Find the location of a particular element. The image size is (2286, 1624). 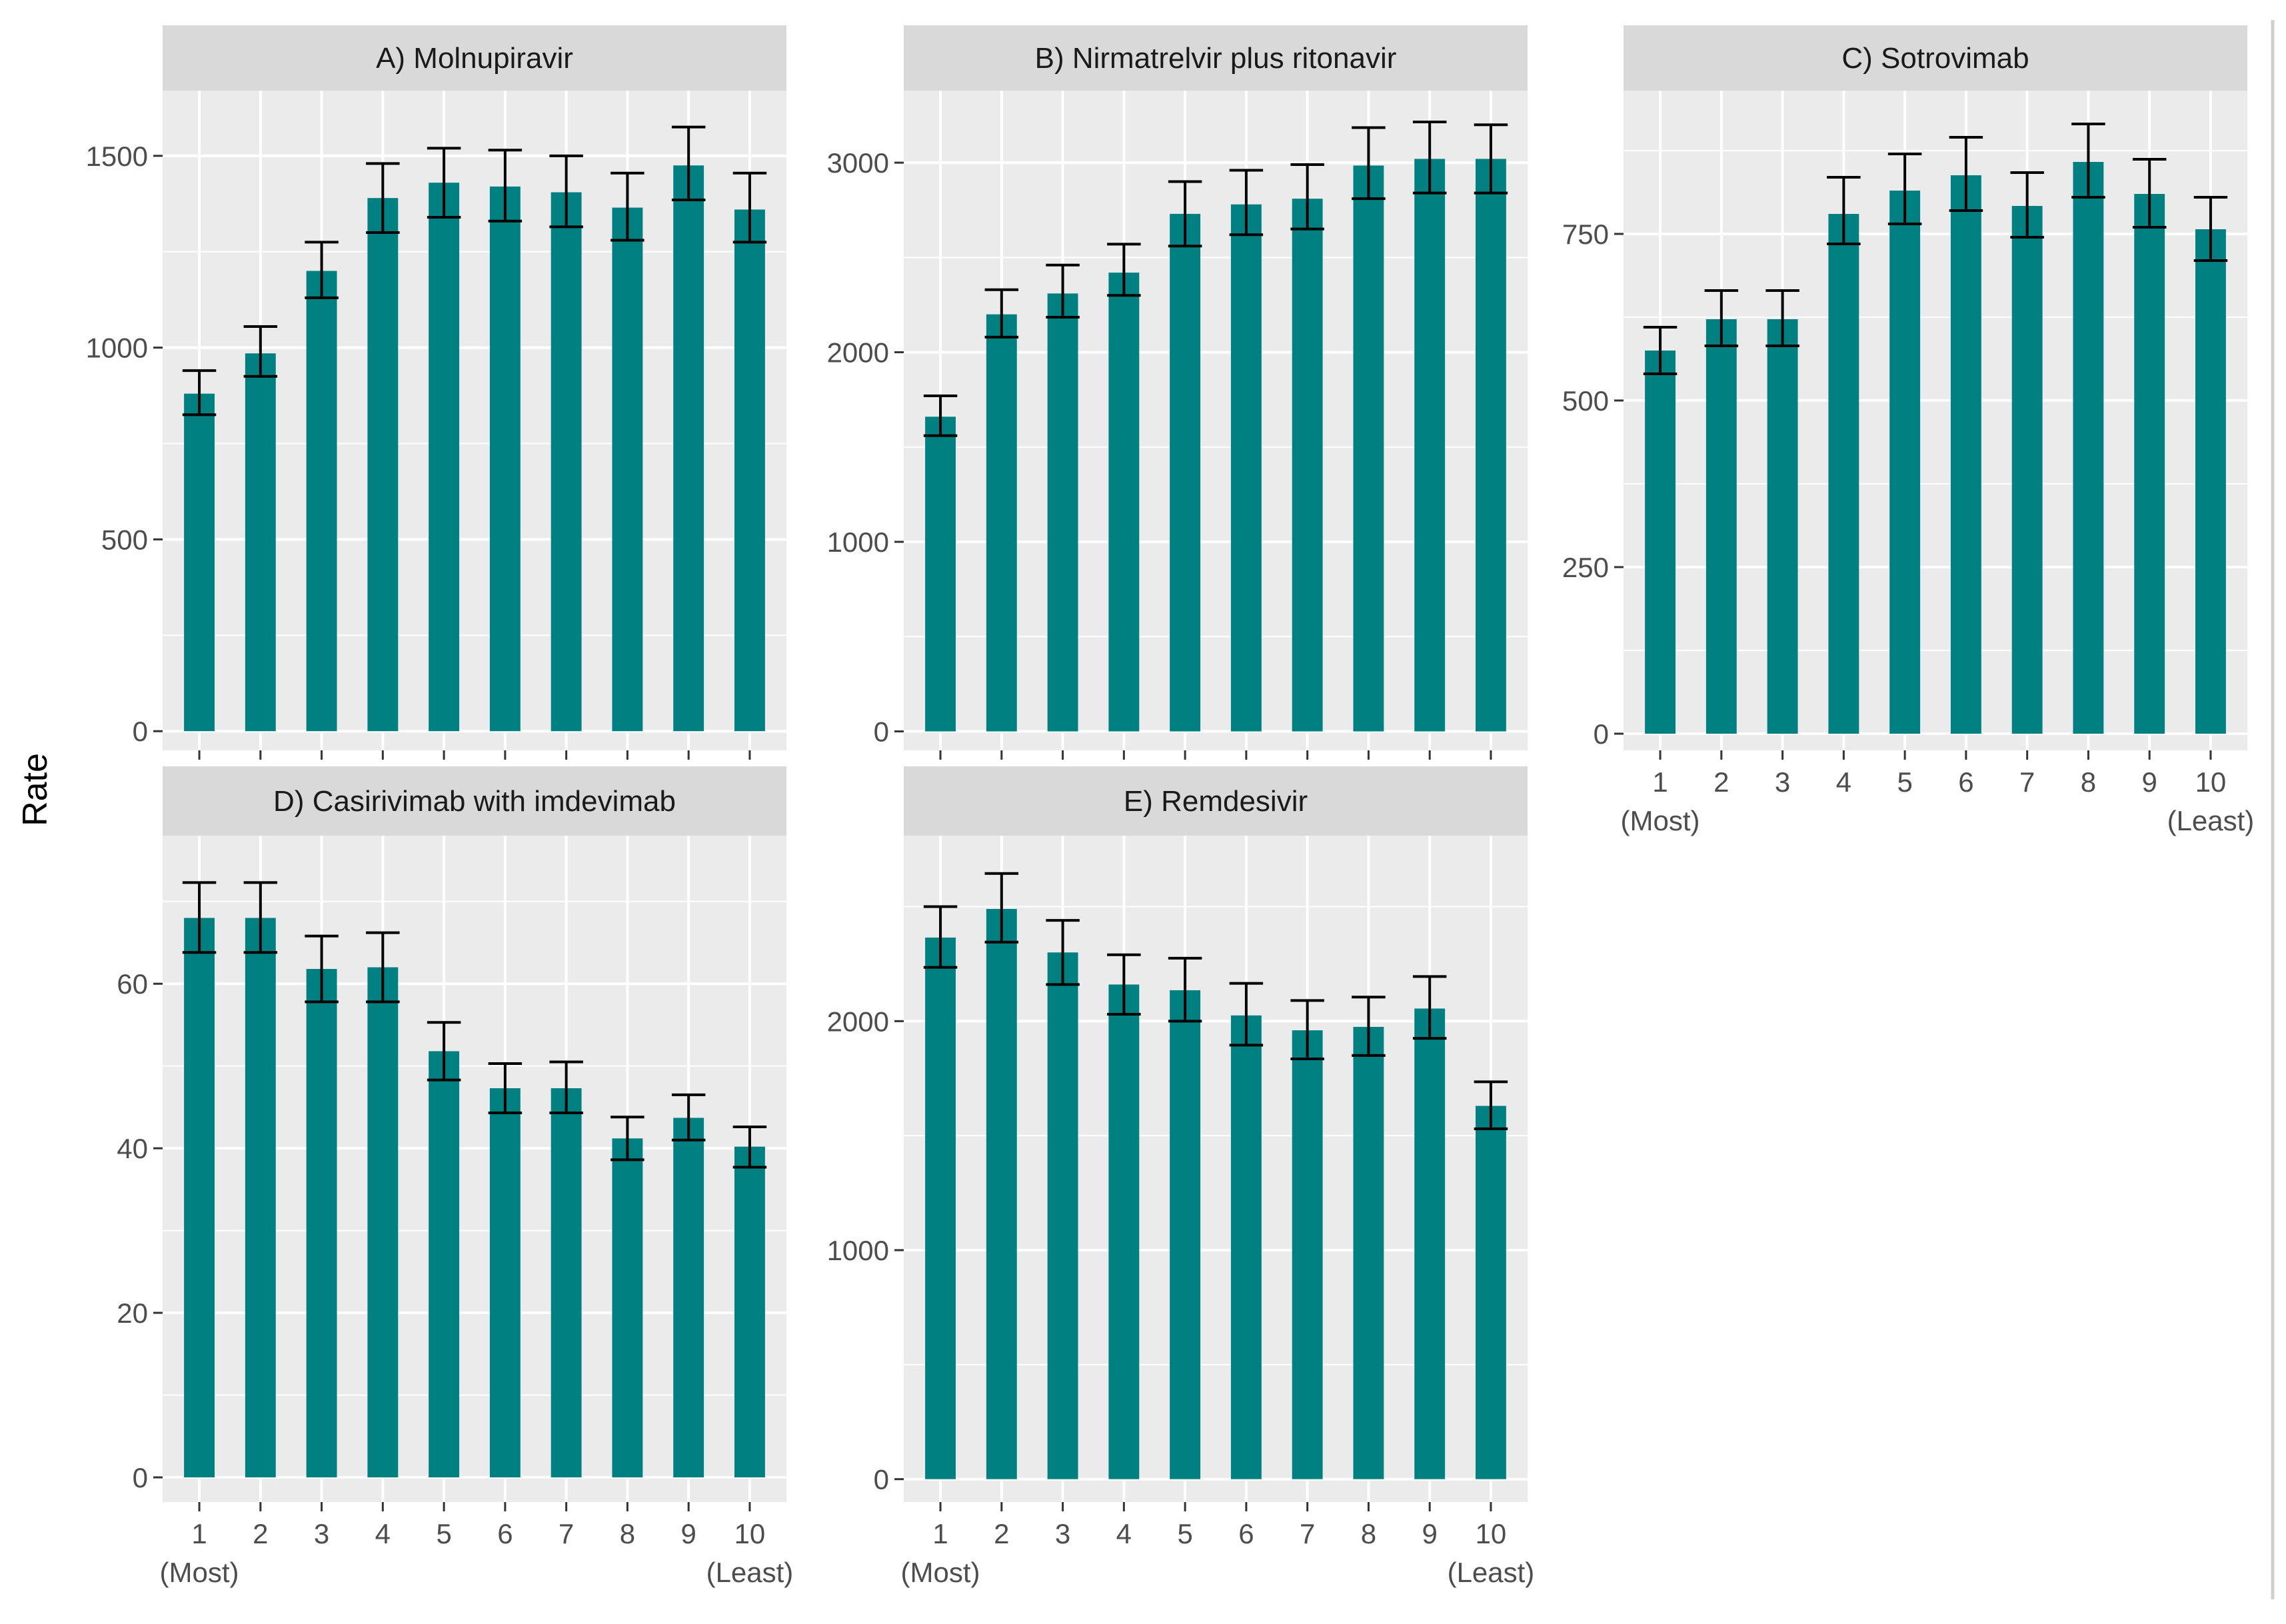

y-tick-label: 3000 is located at coordinates (858, 163).